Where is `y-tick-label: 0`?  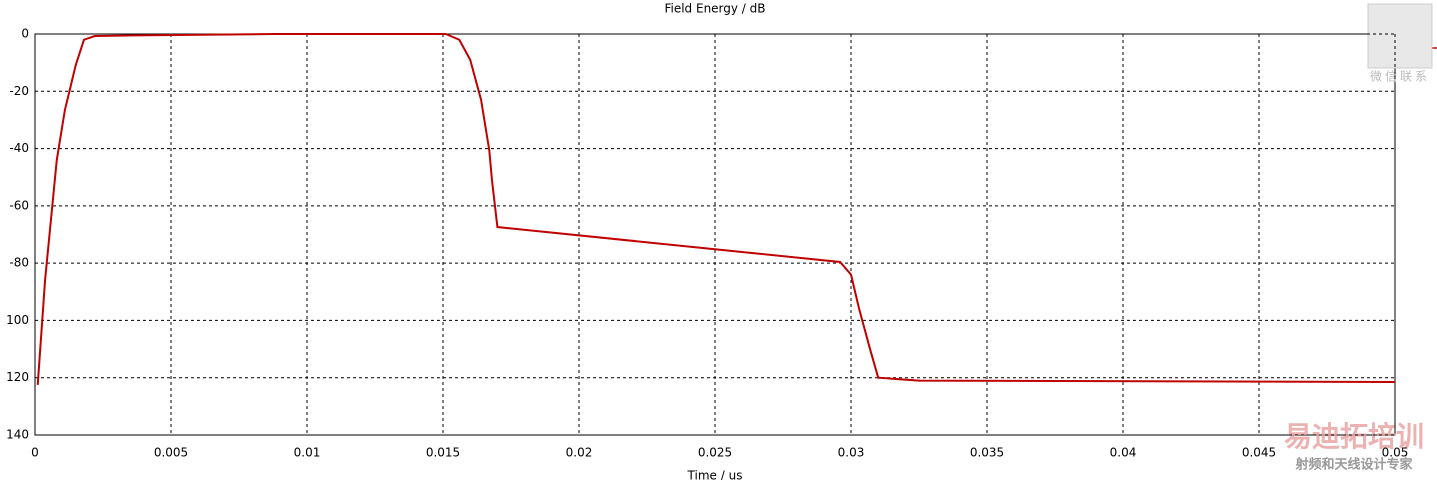
y-tick-label: 0 is located at coordinates (25, 34).